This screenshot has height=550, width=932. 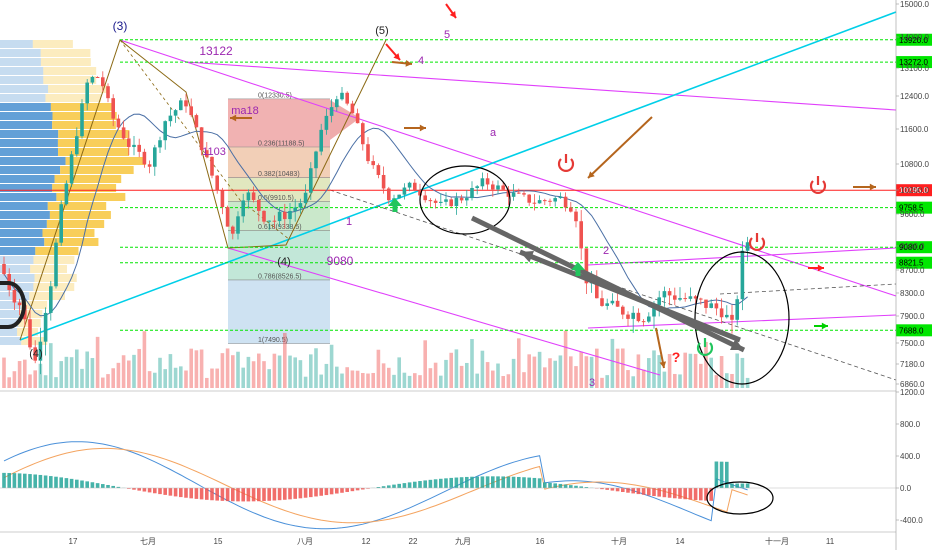 What do you see at coordinates (395, 209) in the screenshot?
I see `green-up-arrow-stem` at bounding box center [395, 209].